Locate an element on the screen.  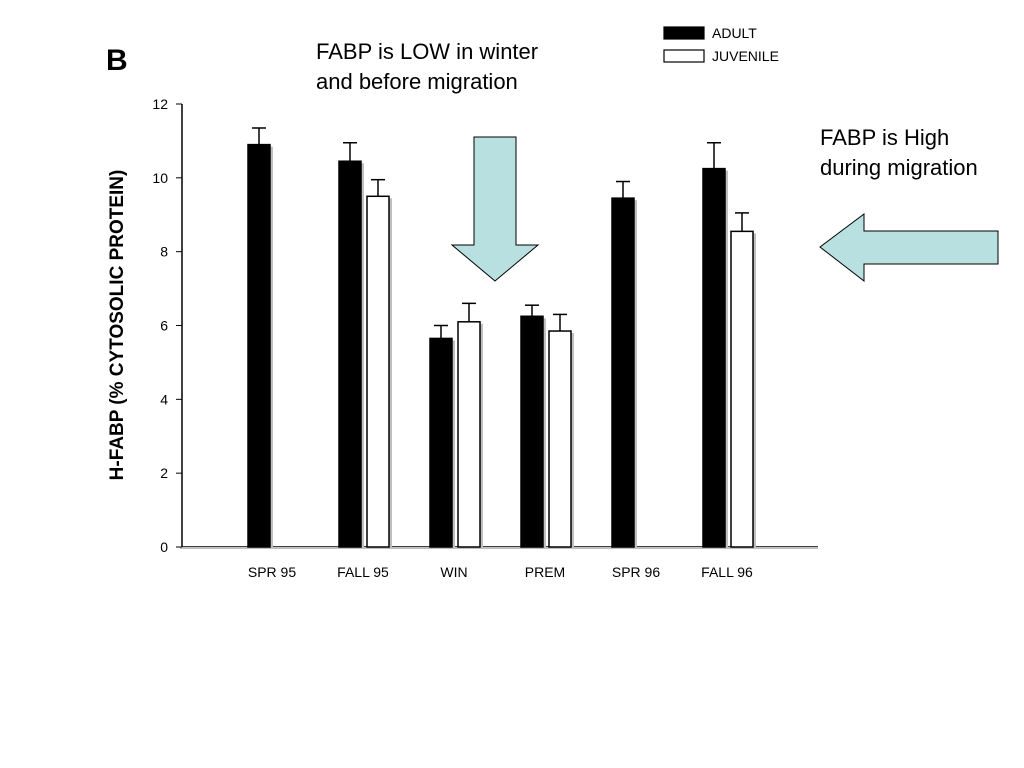
legend-label-adult: ADULT is located at coordinates (734, 33).